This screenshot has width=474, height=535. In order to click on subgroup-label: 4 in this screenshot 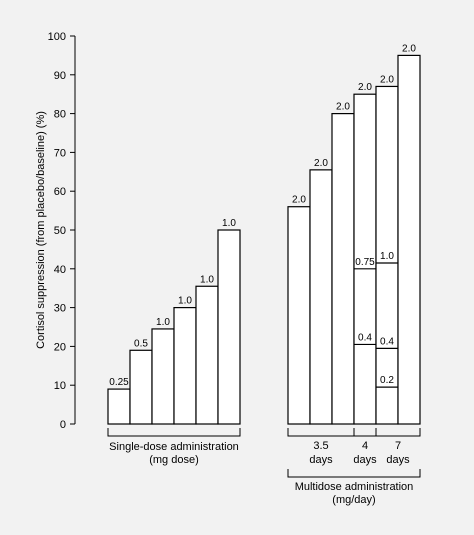, I will do `click(365, 446)`.